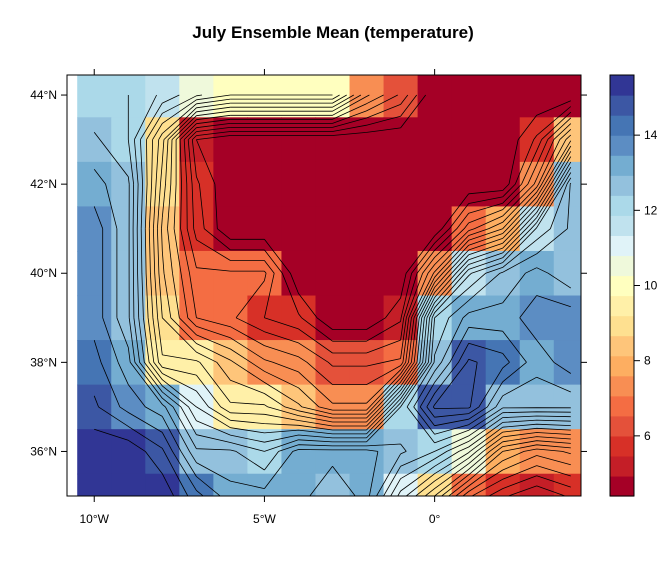  What do you see at coordinates (651, 210) in the screenshot?
I see `colorbar-tick-label: 12` at bounding box center [651, 210].